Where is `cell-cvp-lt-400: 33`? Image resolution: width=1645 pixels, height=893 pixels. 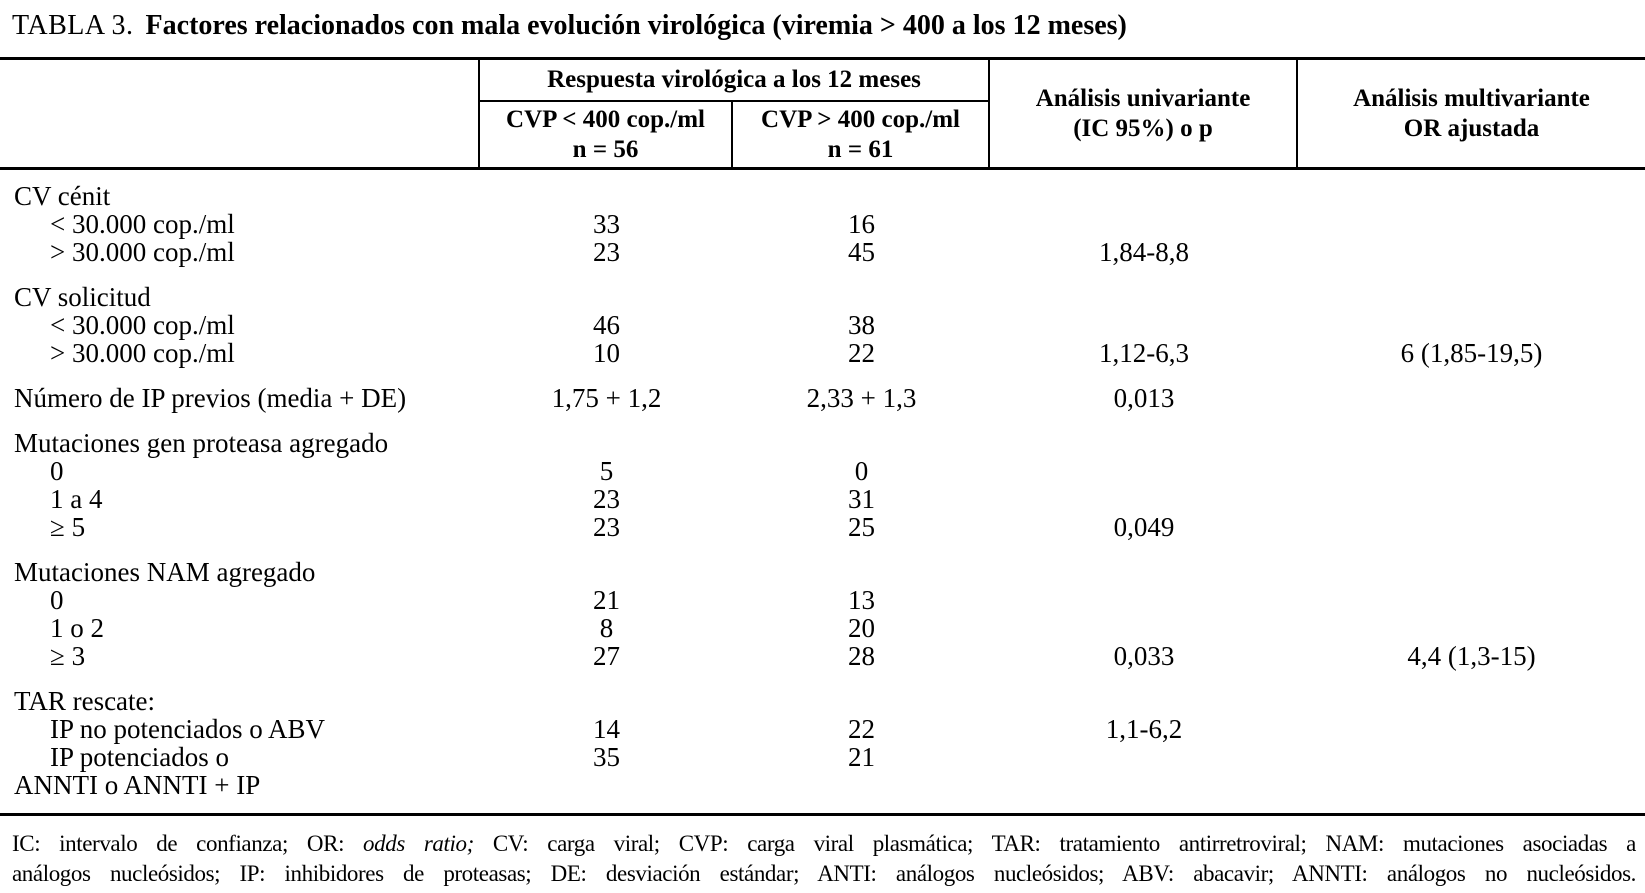
cell-cvp-lt-400: 33 is located at coordinates (606, 224).